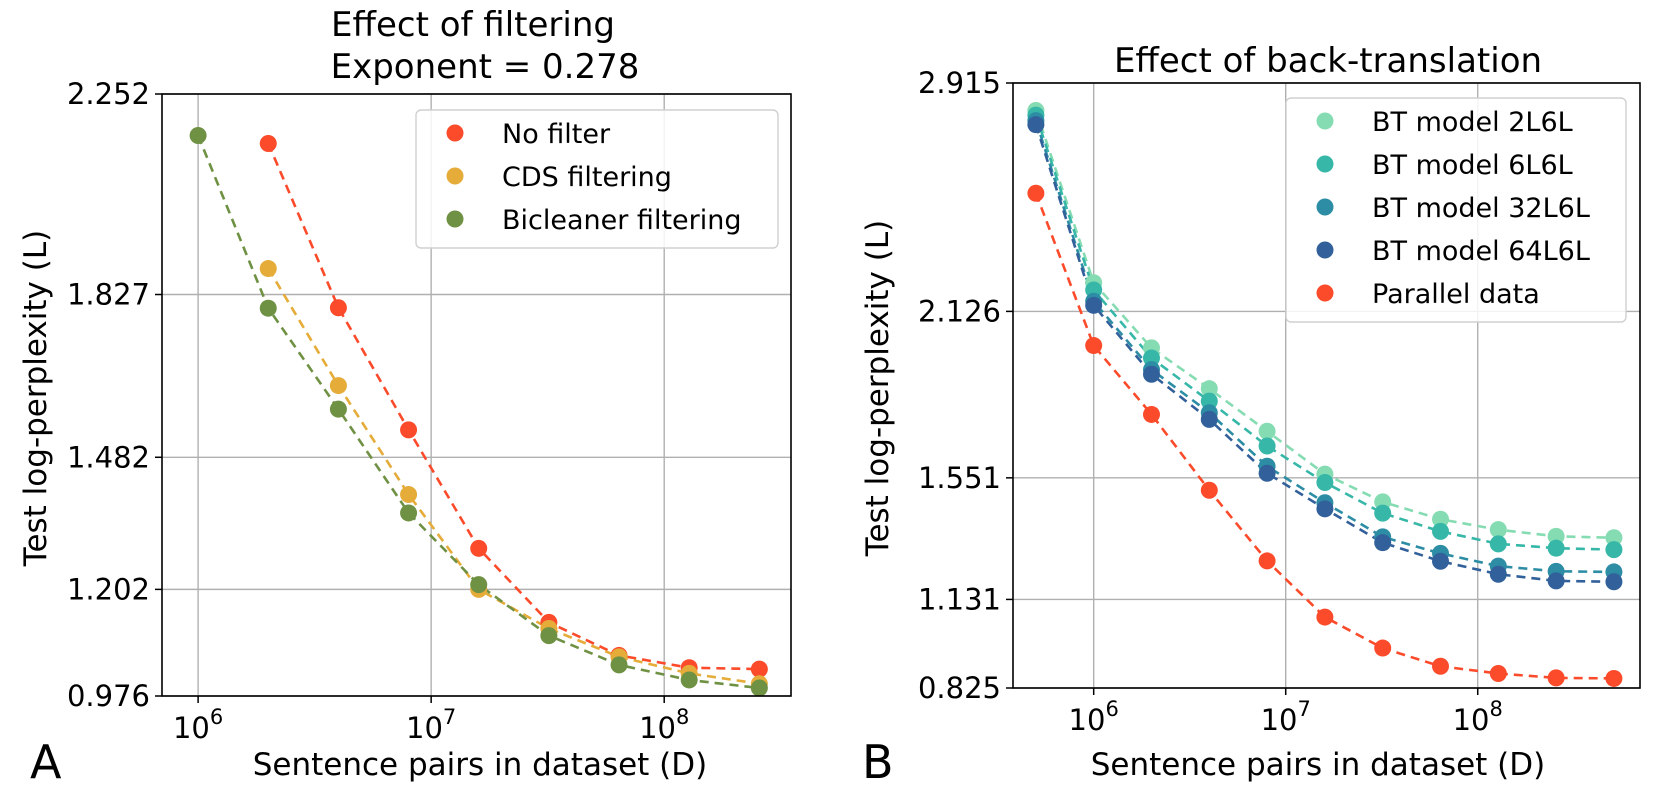  Describe the element at coordinates (587, 177) in the screenshot. I see `panel-a-legend-label-1: CDS filtering` at that location.